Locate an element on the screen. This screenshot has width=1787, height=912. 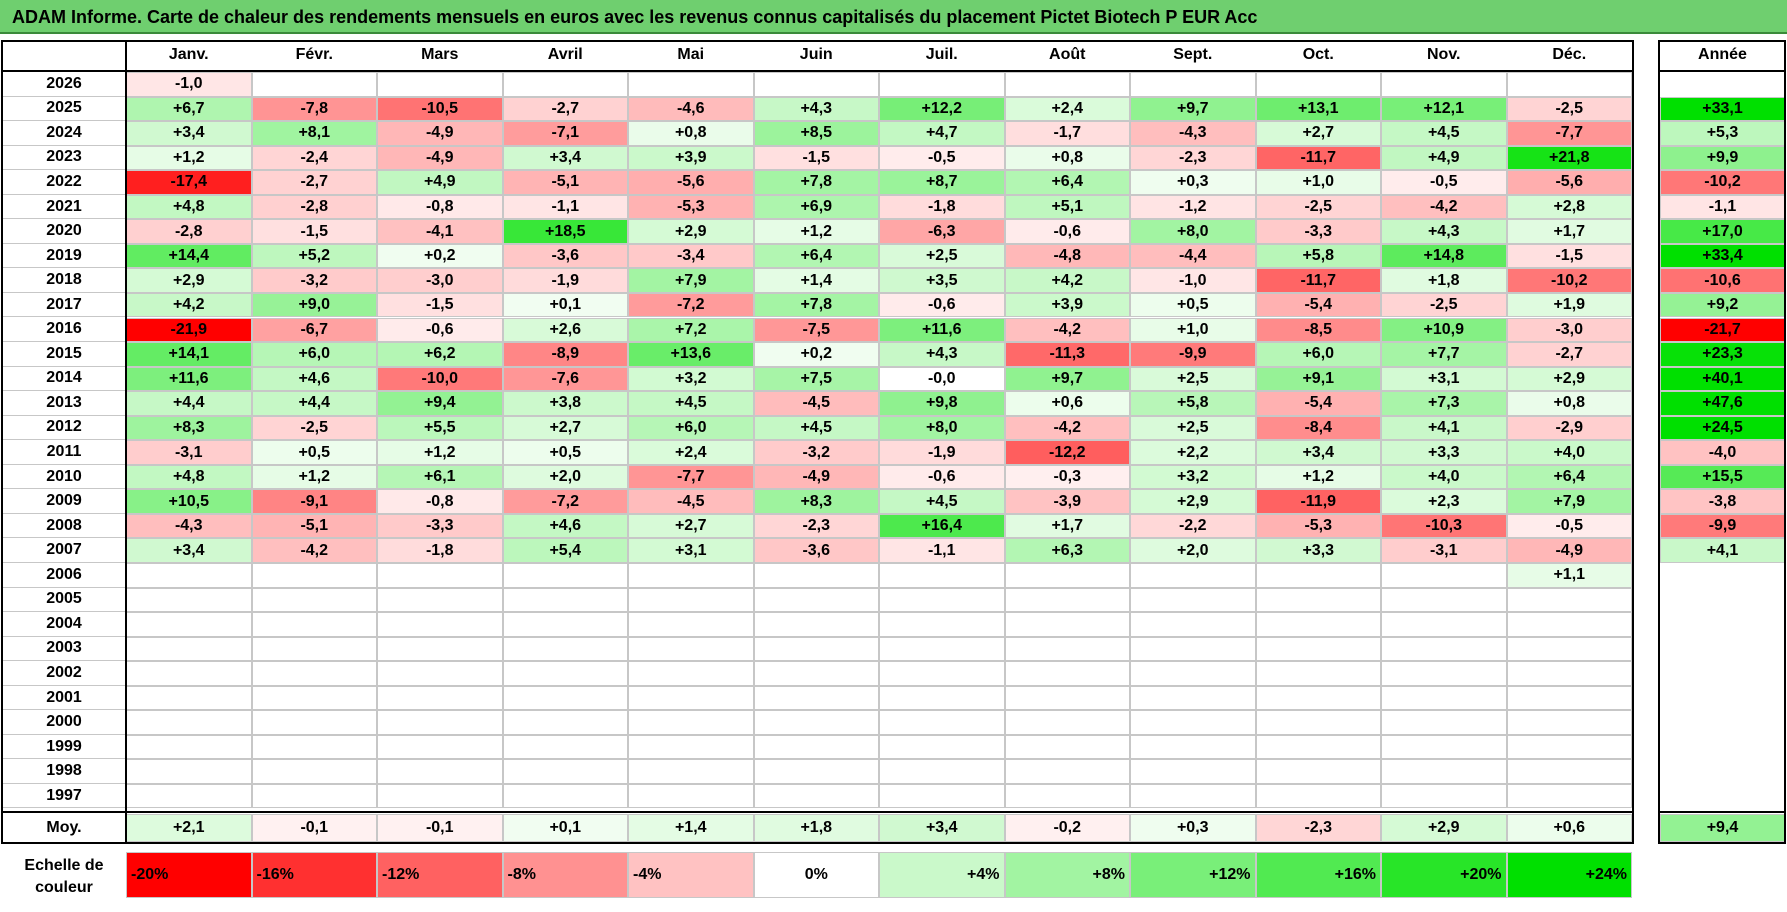
month-header: Févr. is located at coordinates (314, 54).